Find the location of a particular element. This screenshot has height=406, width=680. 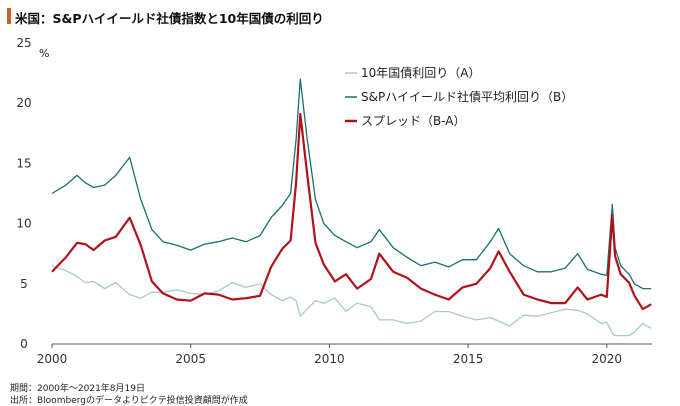

x-tick-label: 2015 is located at coordinates (468, 359).